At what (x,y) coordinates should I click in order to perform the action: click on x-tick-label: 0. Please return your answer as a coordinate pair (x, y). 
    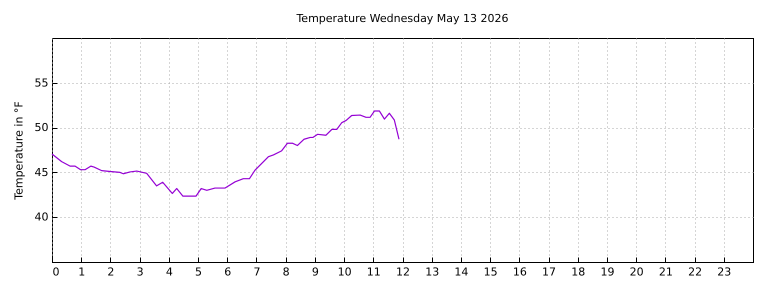
    Looking at the image, I should click on (56, 272).